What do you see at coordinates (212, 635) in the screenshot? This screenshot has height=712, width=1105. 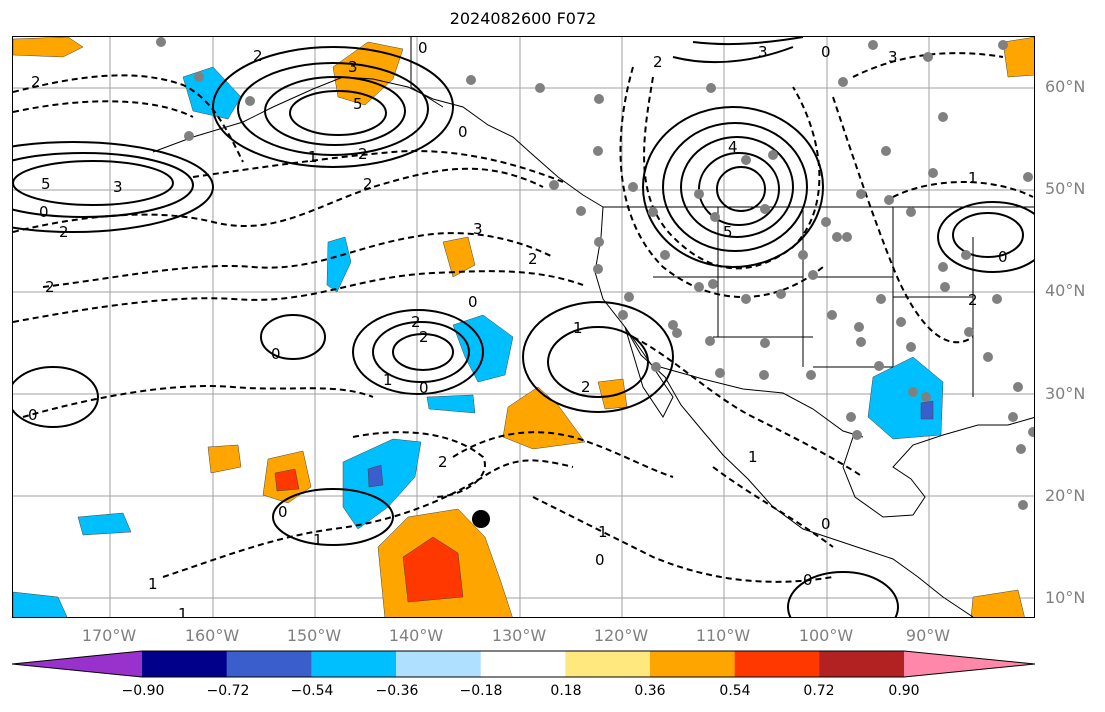 I see `lon-label-160w: 160°W` at bounding box center [212, 635].